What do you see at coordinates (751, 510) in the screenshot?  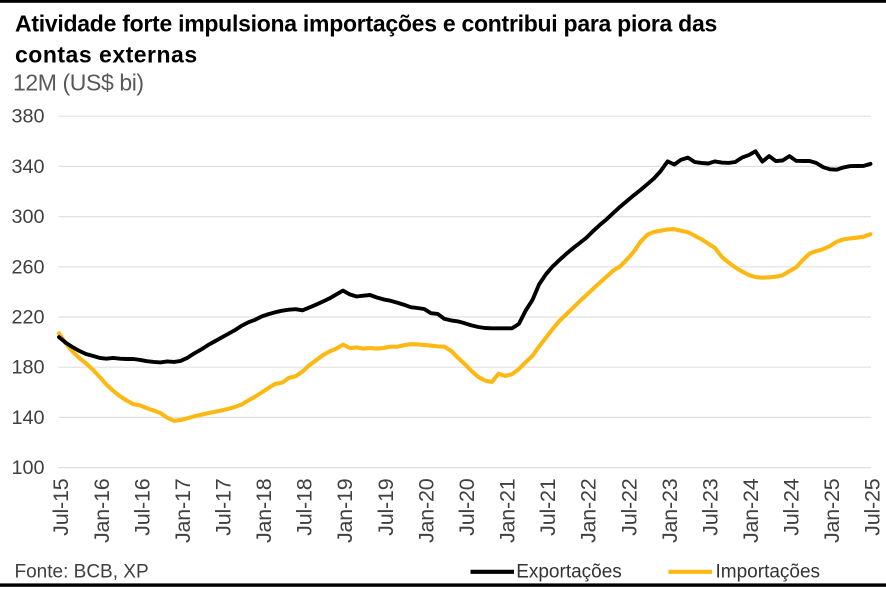 I see `svg-text: Jan-24` at bounding box center [751, 510].